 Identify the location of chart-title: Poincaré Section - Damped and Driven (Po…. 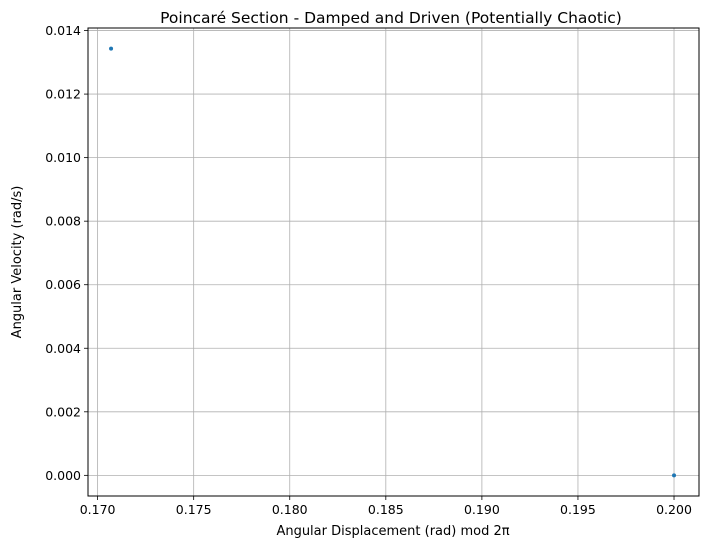
(391, 18).